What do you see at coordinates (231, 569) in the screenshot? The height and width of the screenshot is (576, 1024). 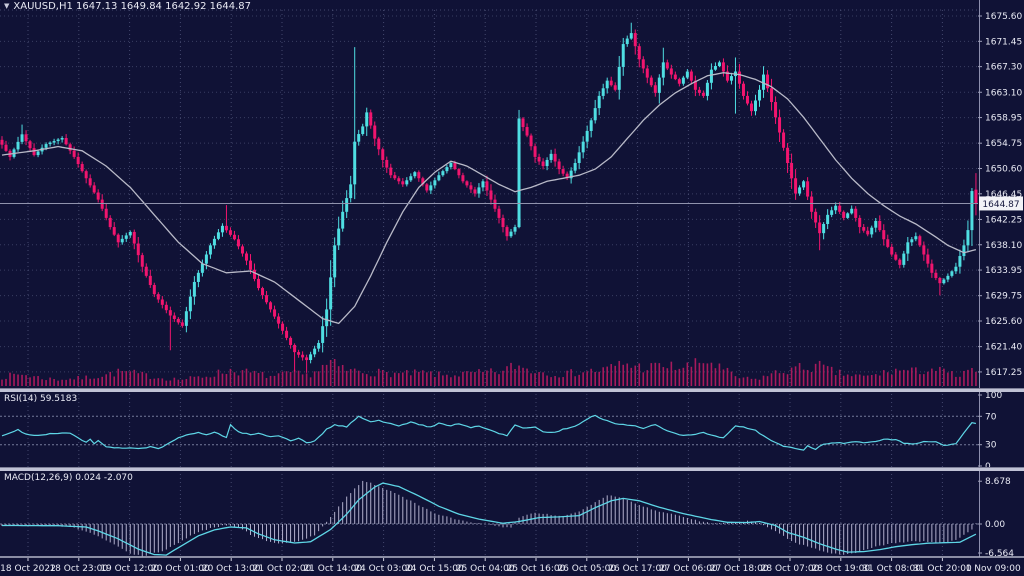 I see `svg-text: 20 Oct 13:00` at bounding box center [231, 569].